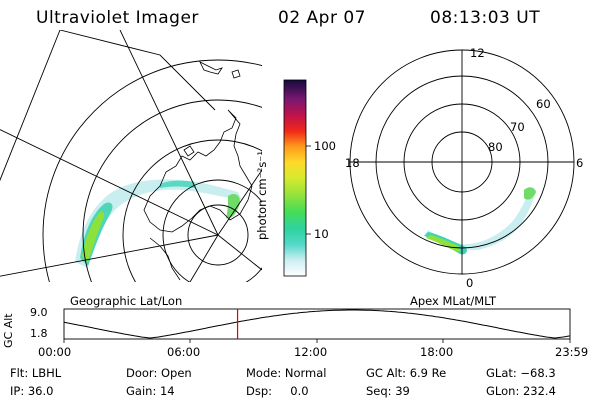 The image size is (600, 400). I want to click on status-ip: IP: 36.0, so click(32, 391).